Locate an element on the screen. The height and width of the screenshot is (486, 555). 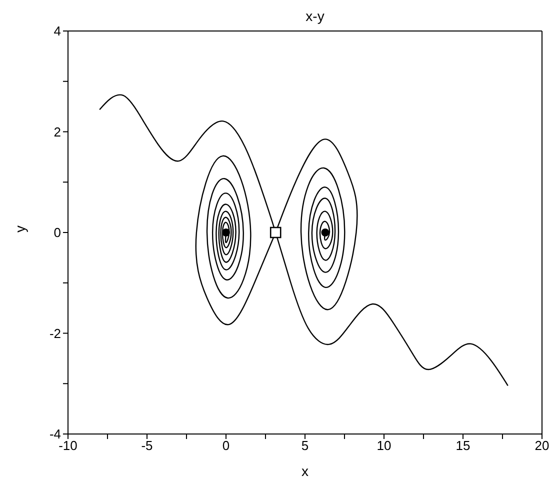
x-tick-label: -10 is located at coordinates (68, 446).